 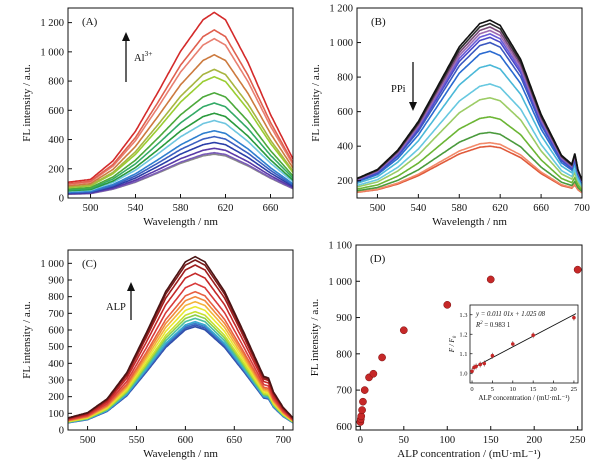 What do you see at coordinates (404, 86) in the screenshot?
I see `annotation: PPi` at bounding box center [404, 86].